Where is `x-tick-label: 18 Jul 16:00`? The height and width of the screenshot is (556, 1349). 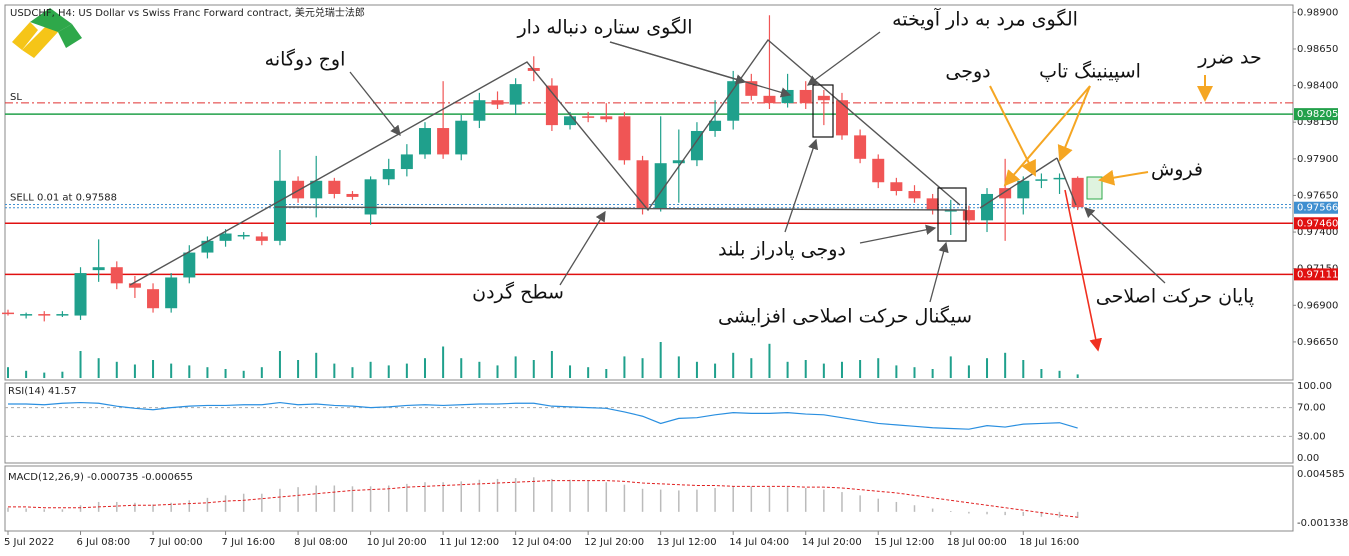 x-tick-label: 18 Jul 16:00 is located at coordinates (1049, 542).